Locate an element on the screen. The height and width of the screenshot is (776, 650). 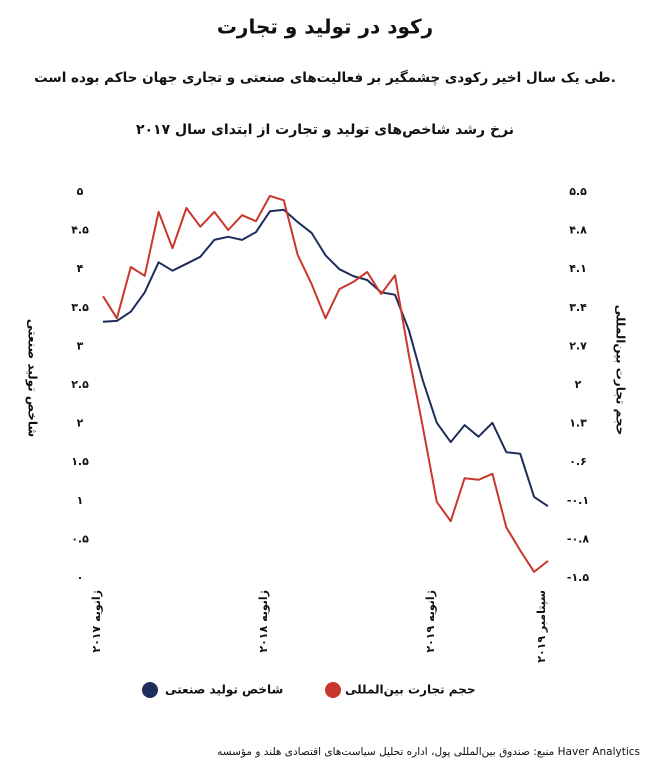
y2-tick-label: ۵.۵ is located at coordinates (578, 191).